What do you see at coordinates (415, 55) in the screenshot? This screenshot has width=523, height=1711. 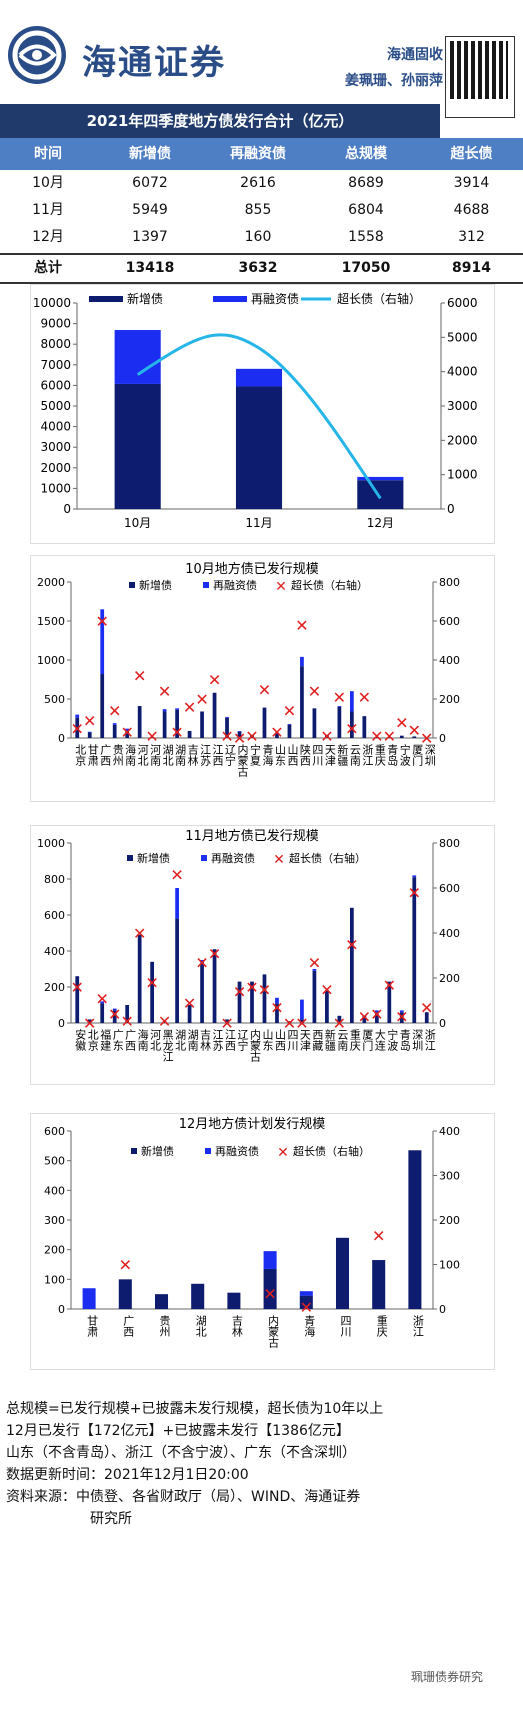 I see `authors-team: 海通固收` at bounding box center [415, 55].